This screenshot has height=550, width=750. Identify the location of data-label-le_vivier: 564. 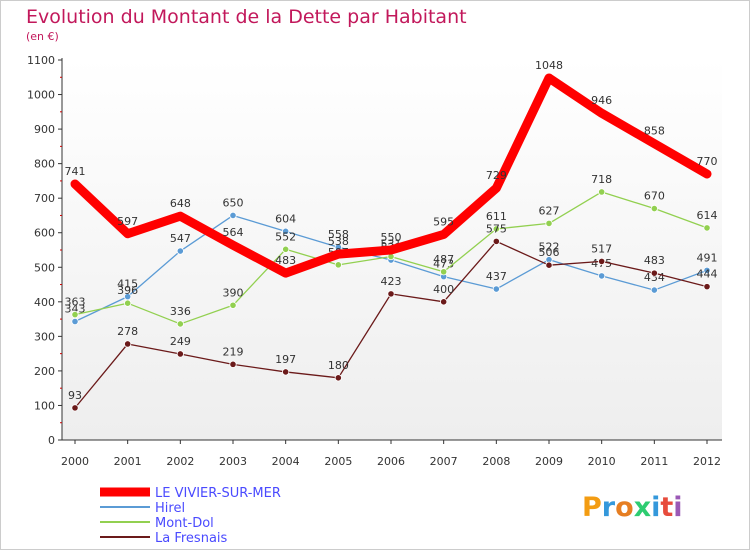
(233, 232).